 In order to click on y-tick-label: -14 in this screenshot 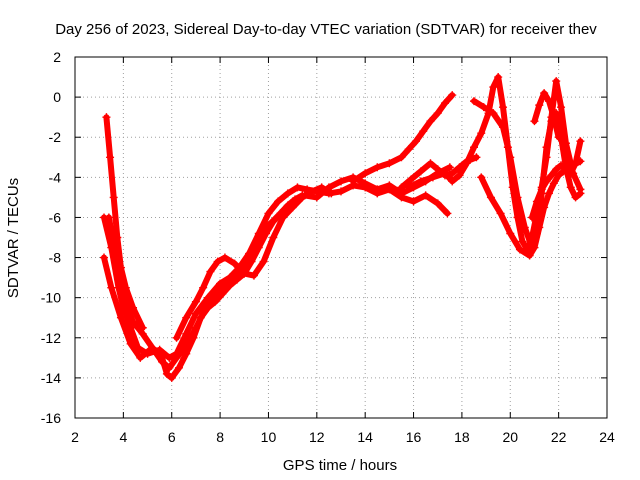, I will do `click(51, 378)`.